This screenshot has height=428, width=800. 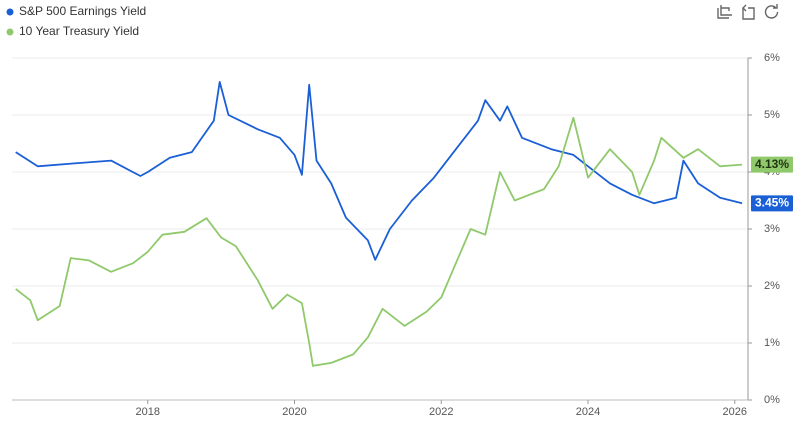 I want to click on legend-label: 10 Year Treasury Yield, so click(x=79, y=31).